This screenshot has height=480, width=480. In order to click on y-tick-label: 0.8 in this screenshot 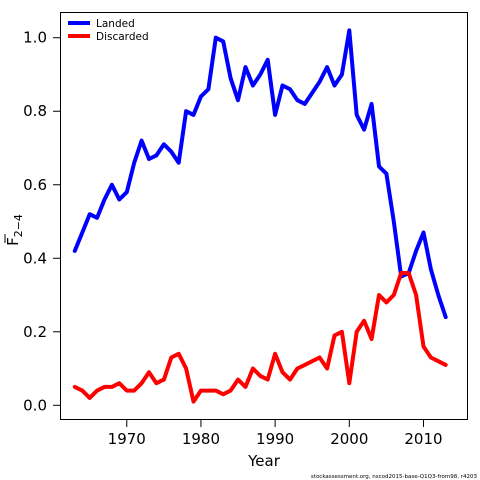, I will do `click(35, 111)`.